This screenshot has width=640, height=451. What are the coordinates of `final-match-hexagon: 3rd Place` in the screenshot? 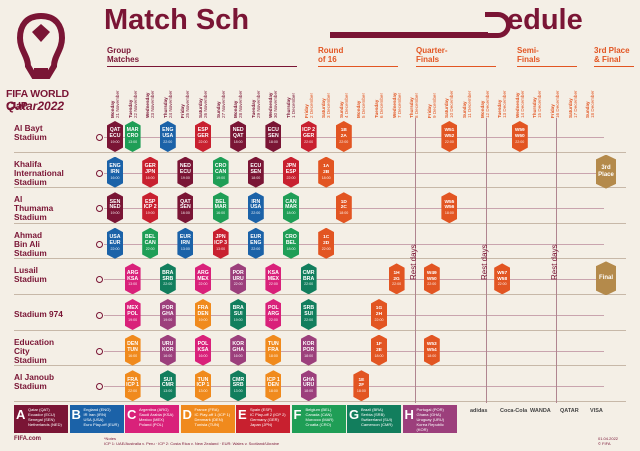 It's located at (606, 171).